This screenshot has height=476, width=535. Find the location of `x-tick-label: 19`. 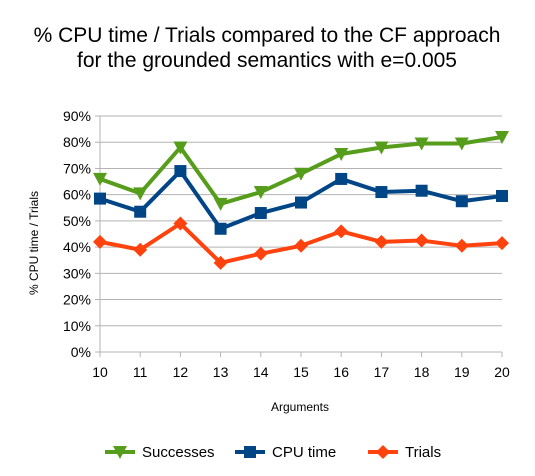

x-tick-label: 19 is located at coordinates (462, 372).